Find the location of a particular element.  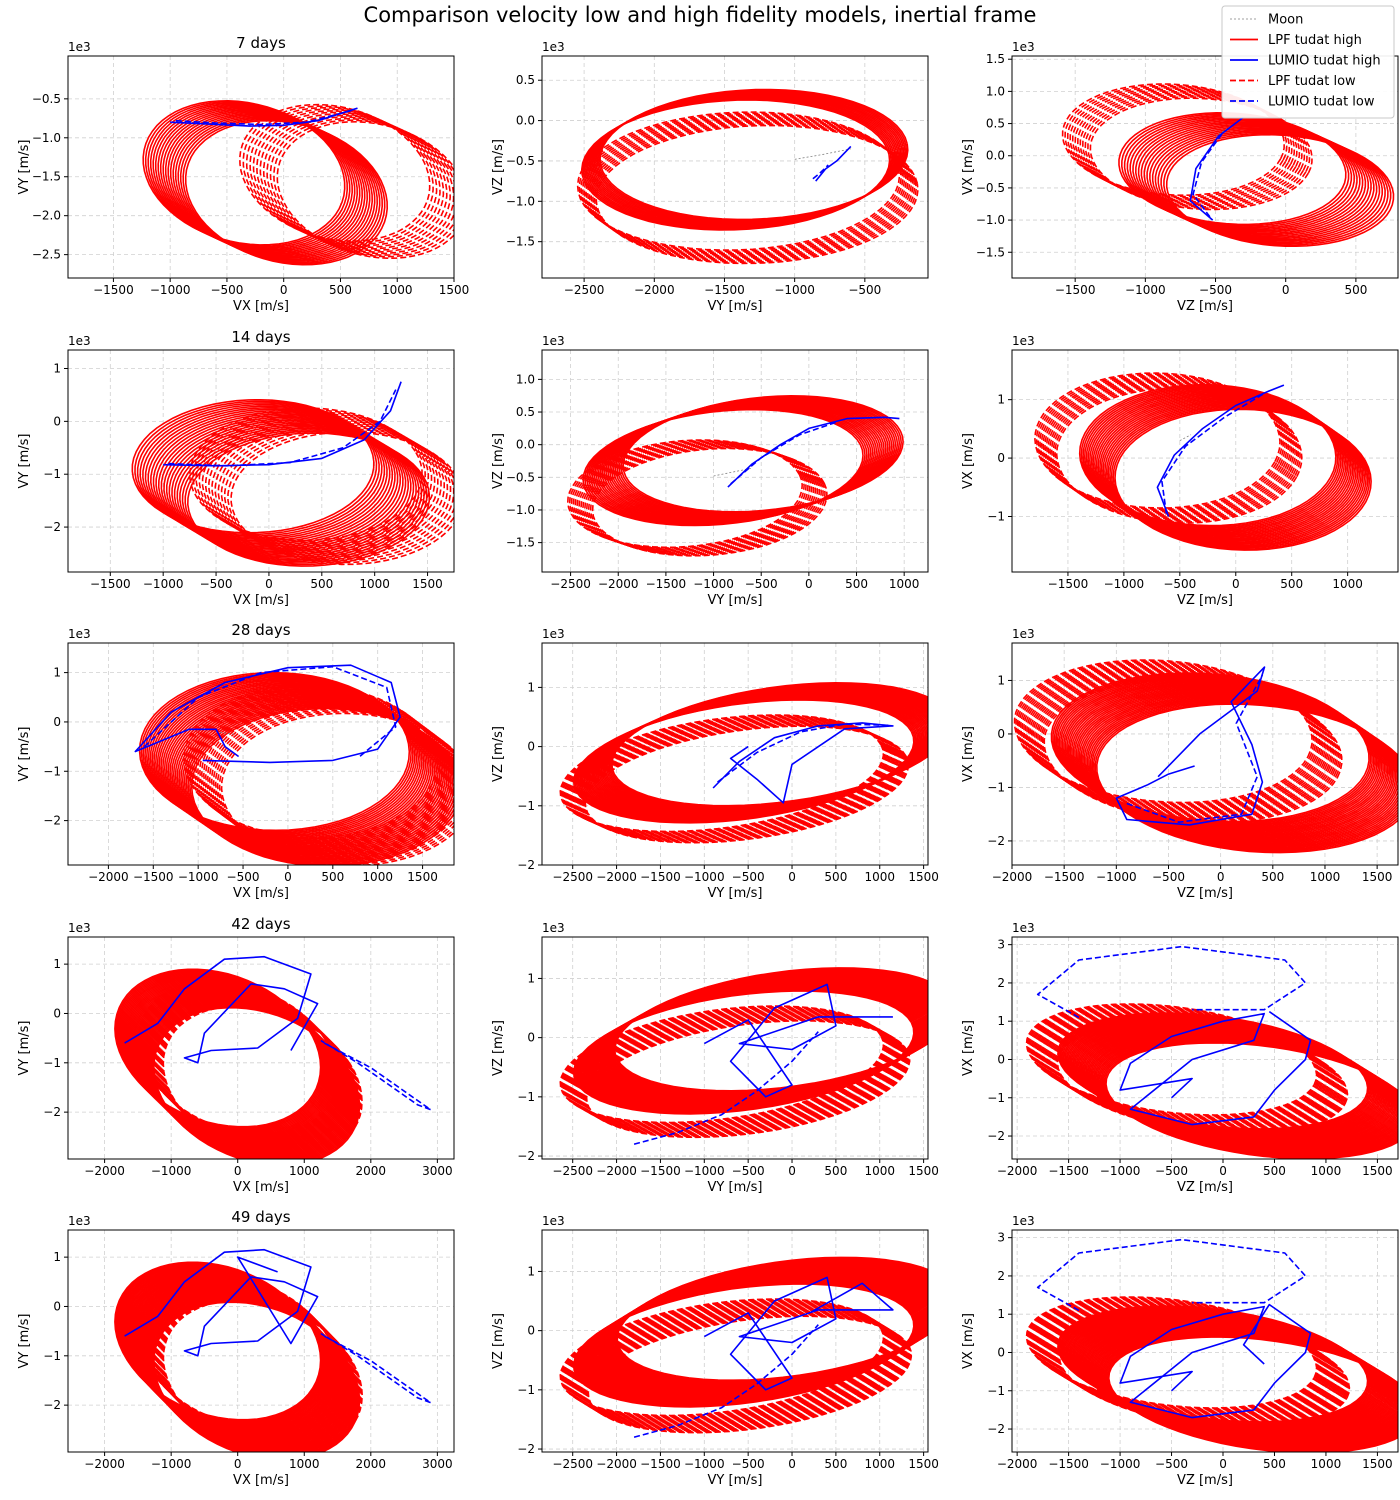

y-axis-label: VY [m/s] is located at coordinates (24, 167).